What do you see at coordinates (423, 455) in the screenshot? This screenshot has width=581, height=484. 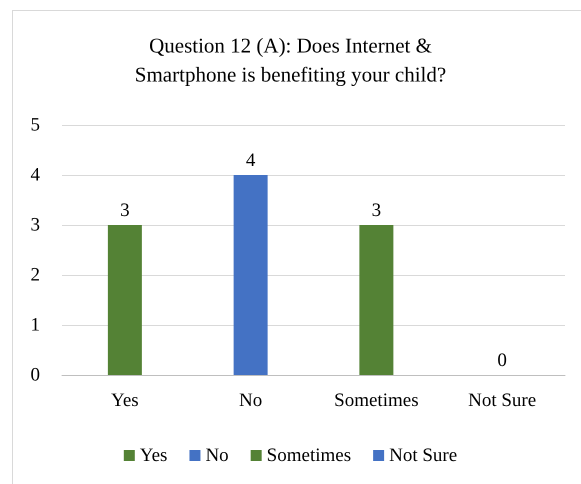 I see `legend-label: Not Sure` at bounding box center [423, 455].